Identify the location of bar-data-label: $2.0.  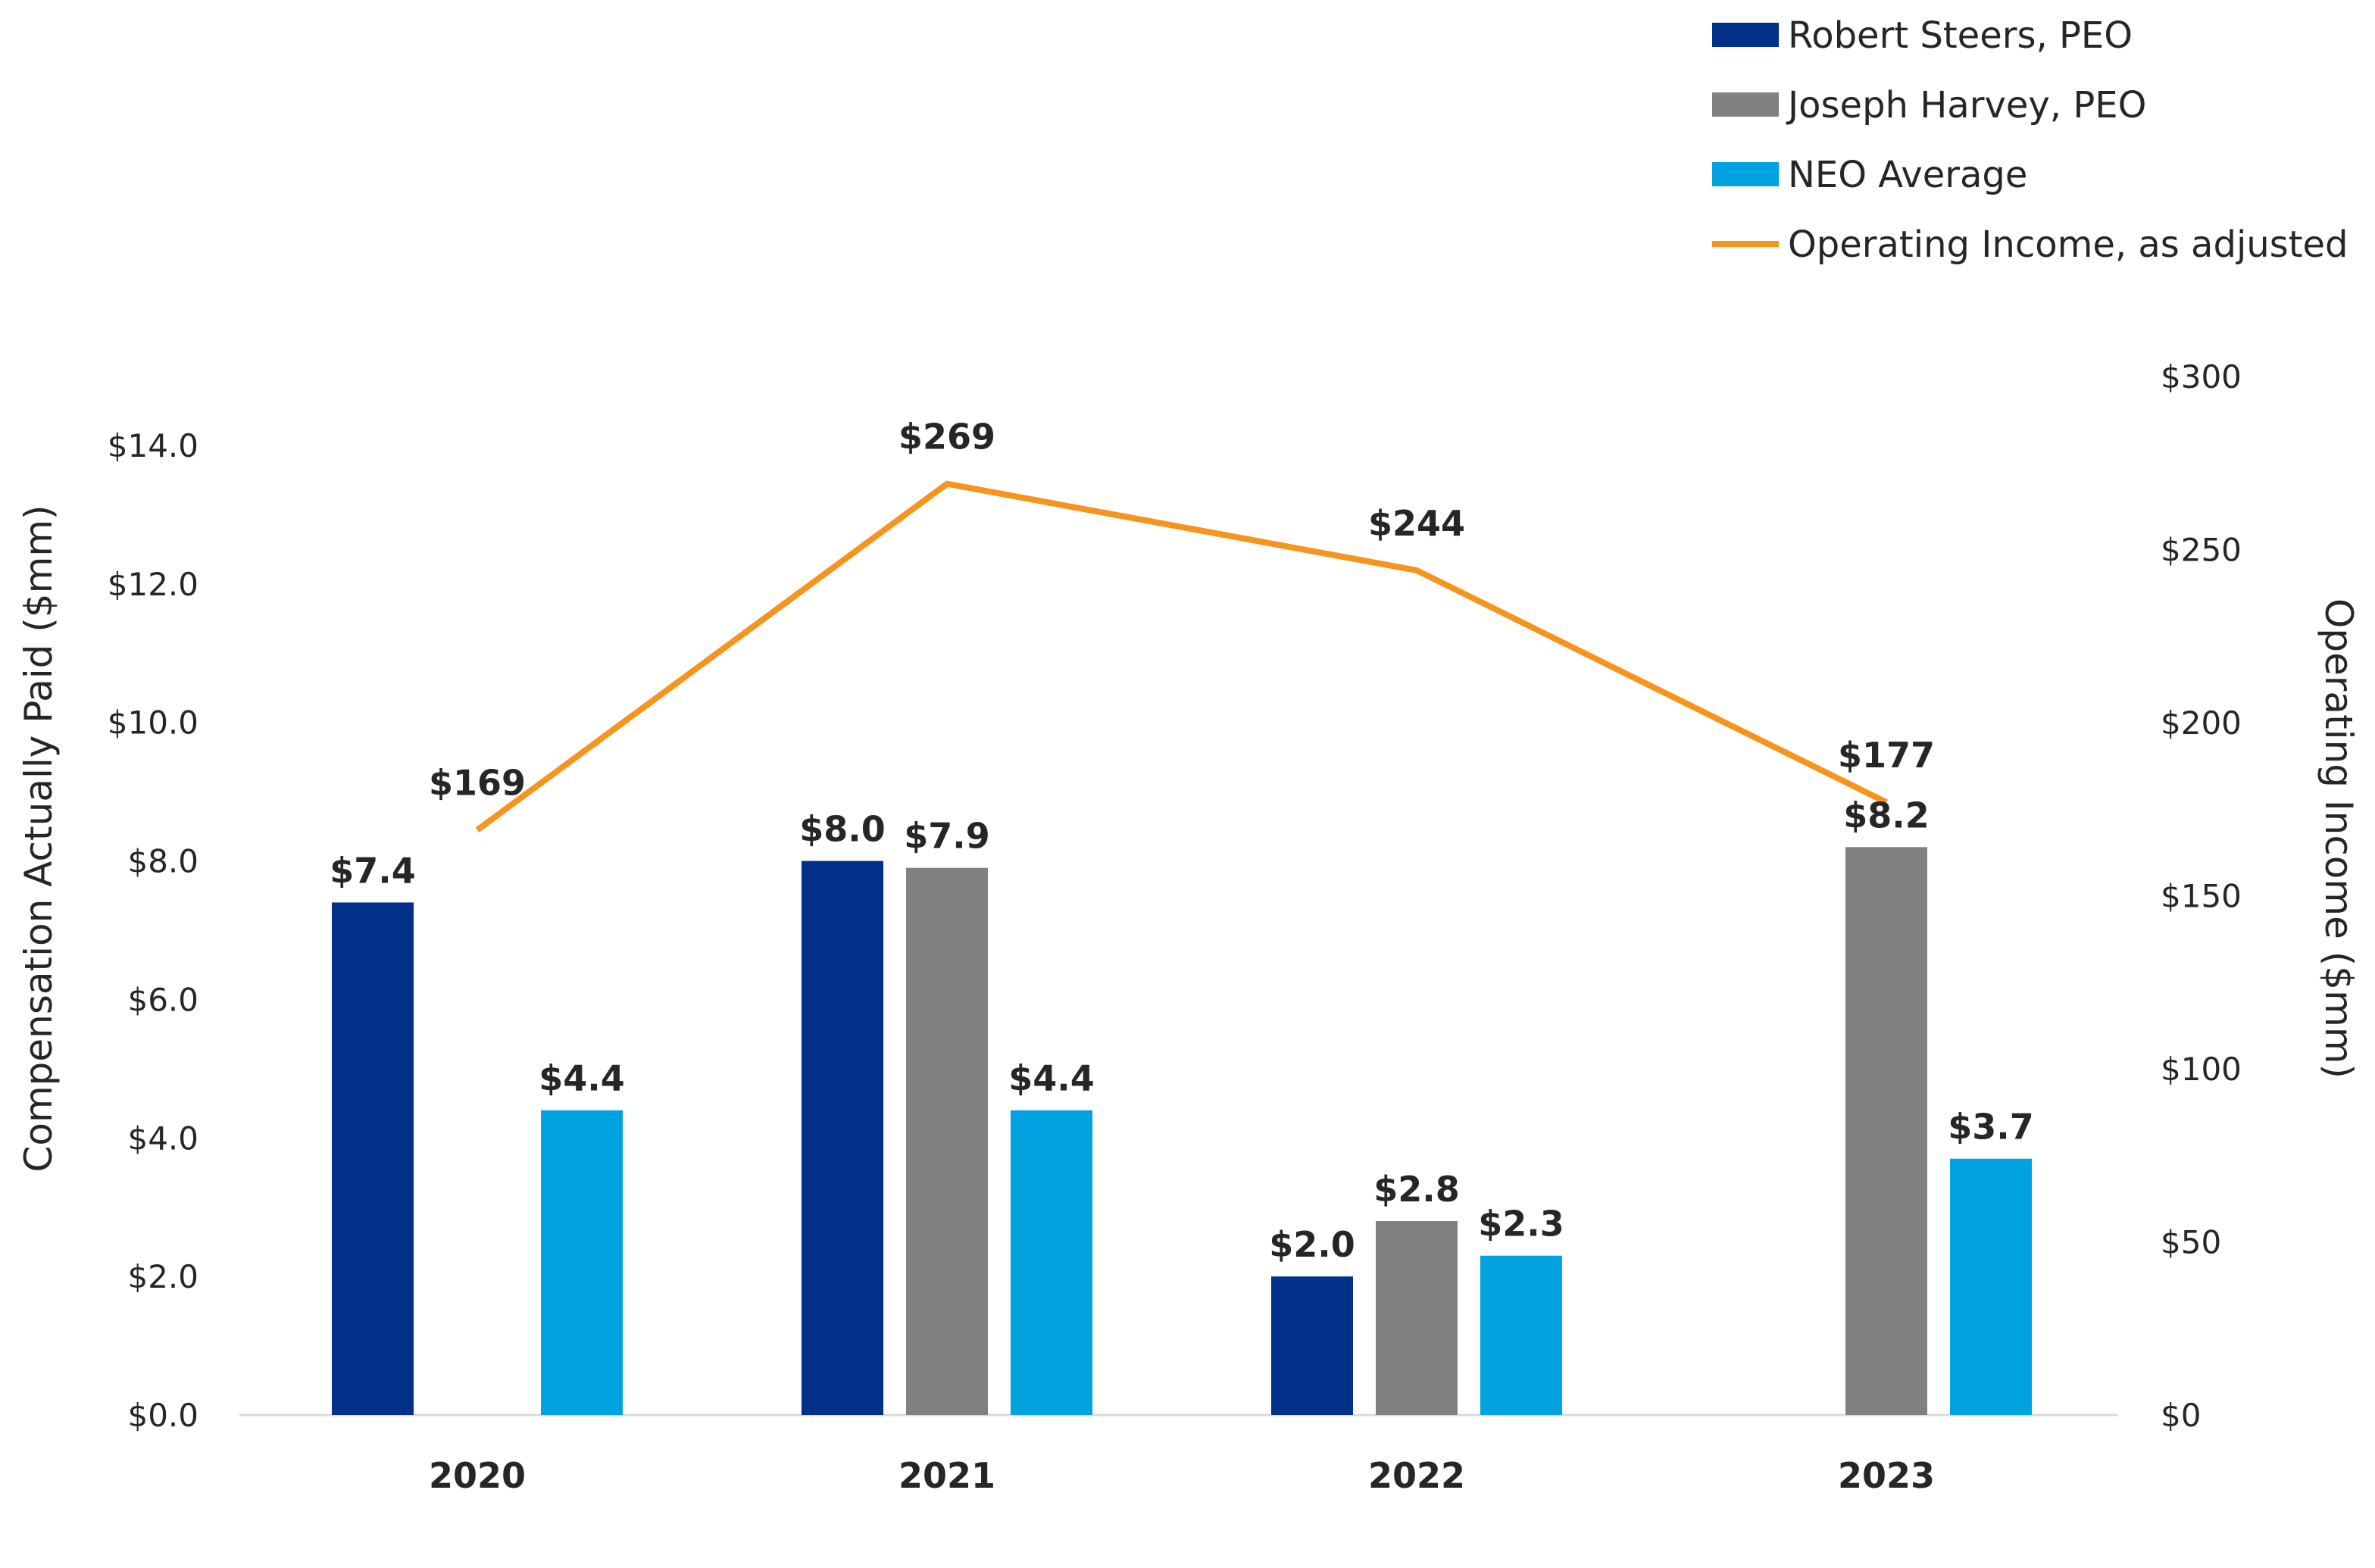
(1312, 1245).